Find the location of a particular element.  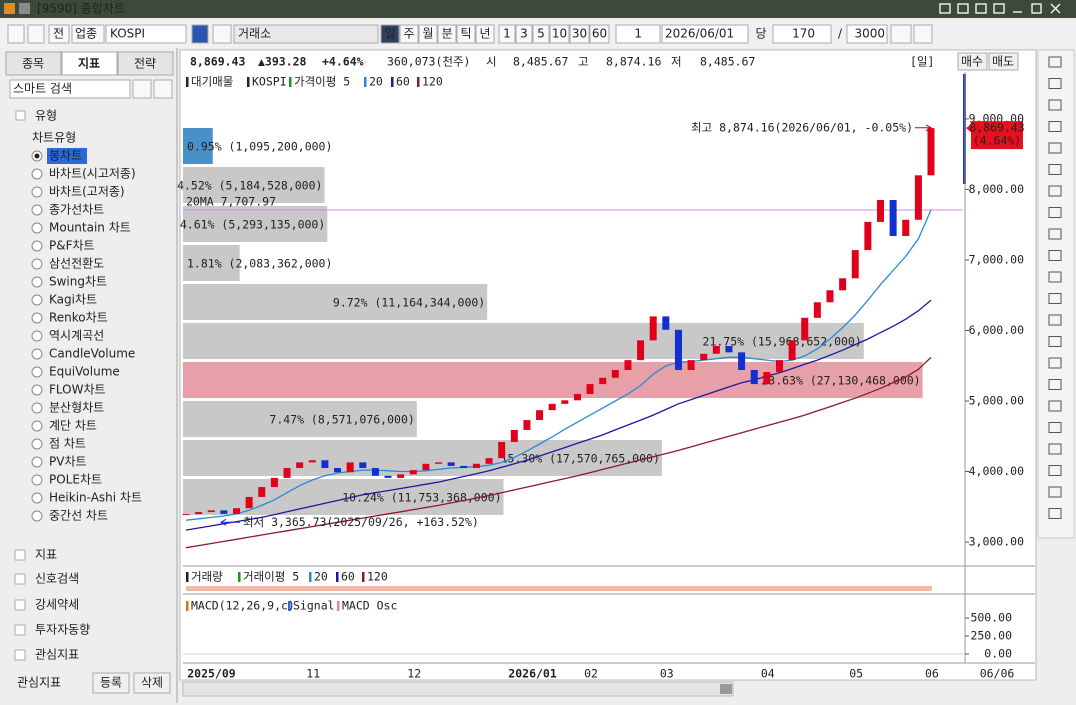

window-controls is located at coordinates (1000, 8).